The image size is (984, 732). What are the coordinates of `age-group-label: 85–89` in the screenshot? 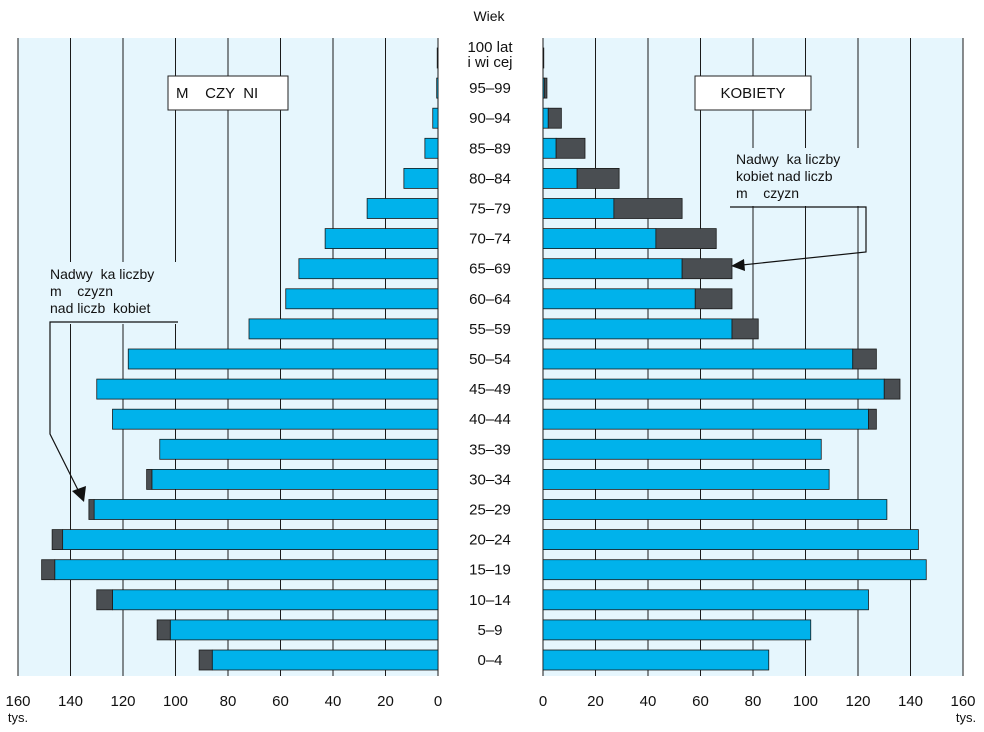 It's located at (490, 148).